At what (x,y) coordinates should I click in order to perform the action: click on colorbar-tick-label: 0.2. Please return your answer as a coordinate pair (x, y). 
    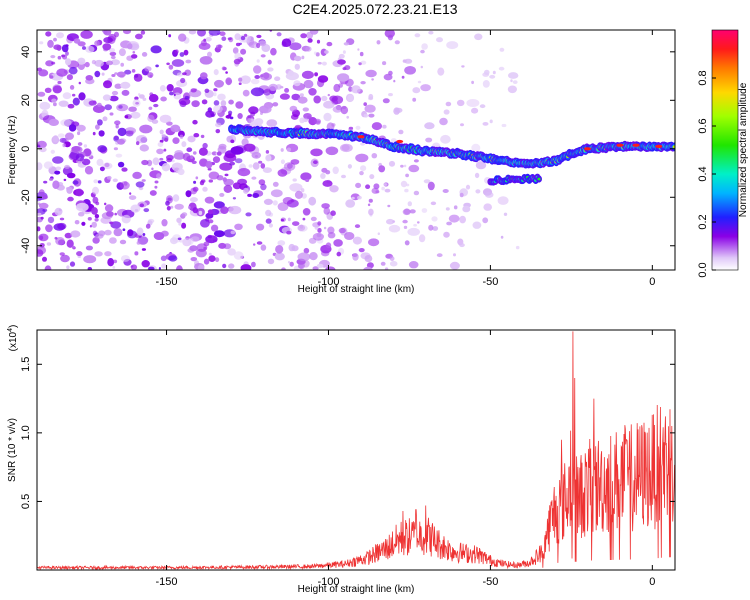
    Looking at the image, I should click on (703, 221).